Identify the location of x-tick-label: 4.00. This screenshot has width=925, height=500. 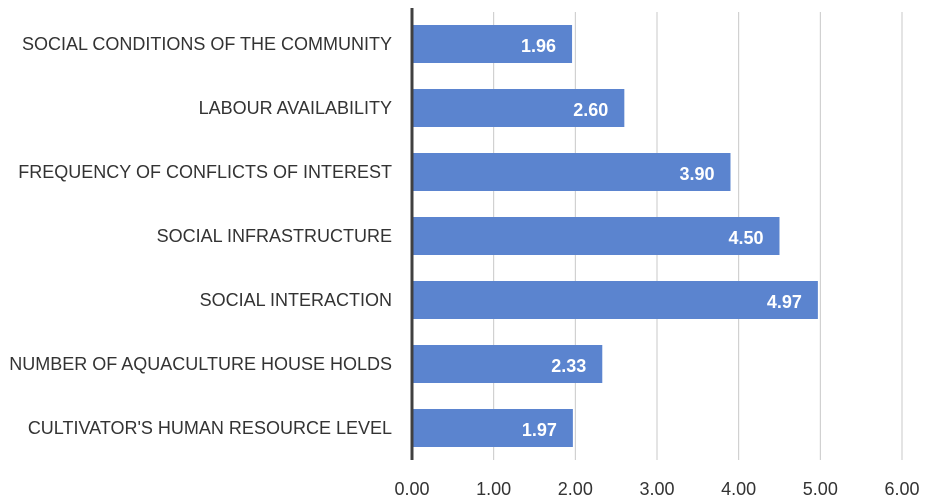
(738, 489).